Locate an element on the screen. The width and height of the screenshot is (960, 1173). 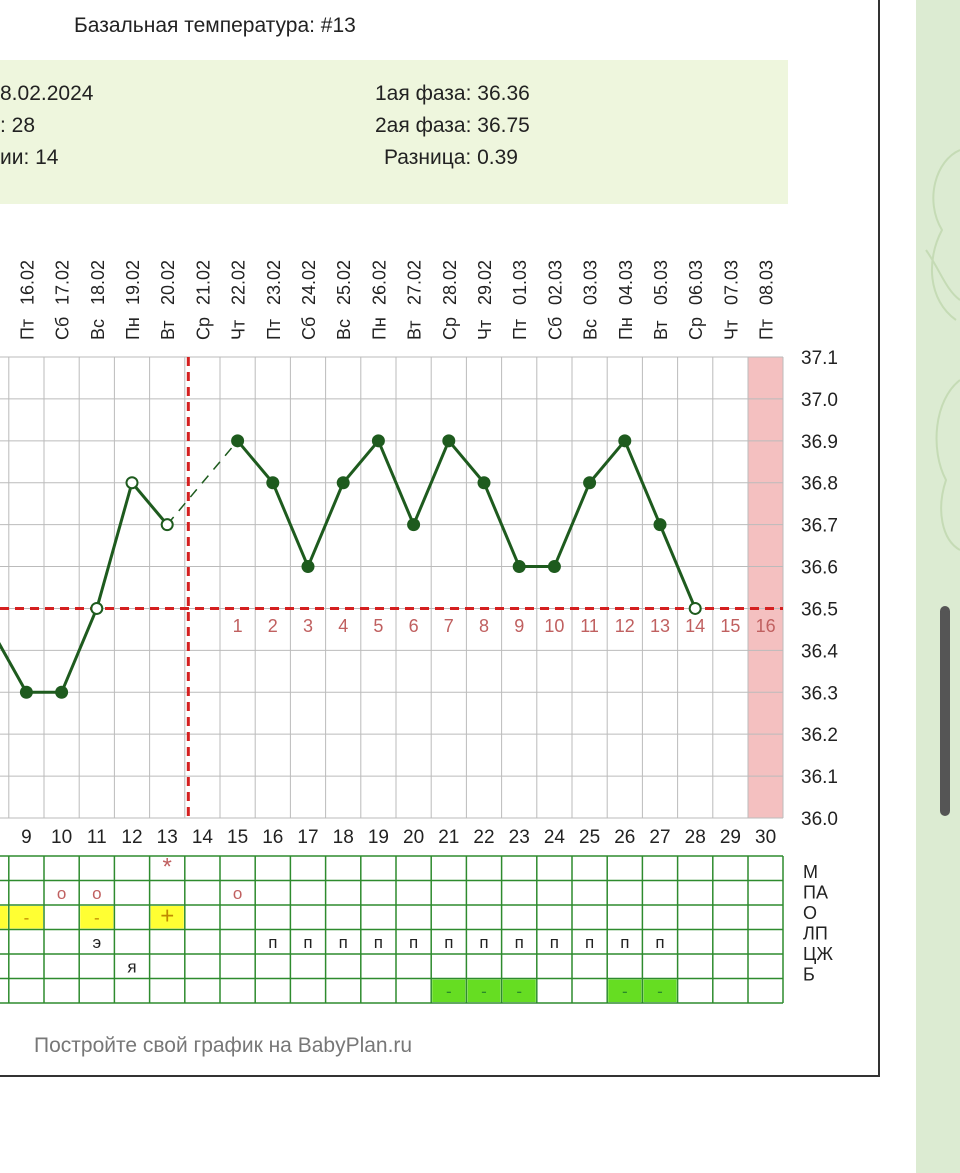
luteal-day-number: 14 is located at coordinates (695, 626).